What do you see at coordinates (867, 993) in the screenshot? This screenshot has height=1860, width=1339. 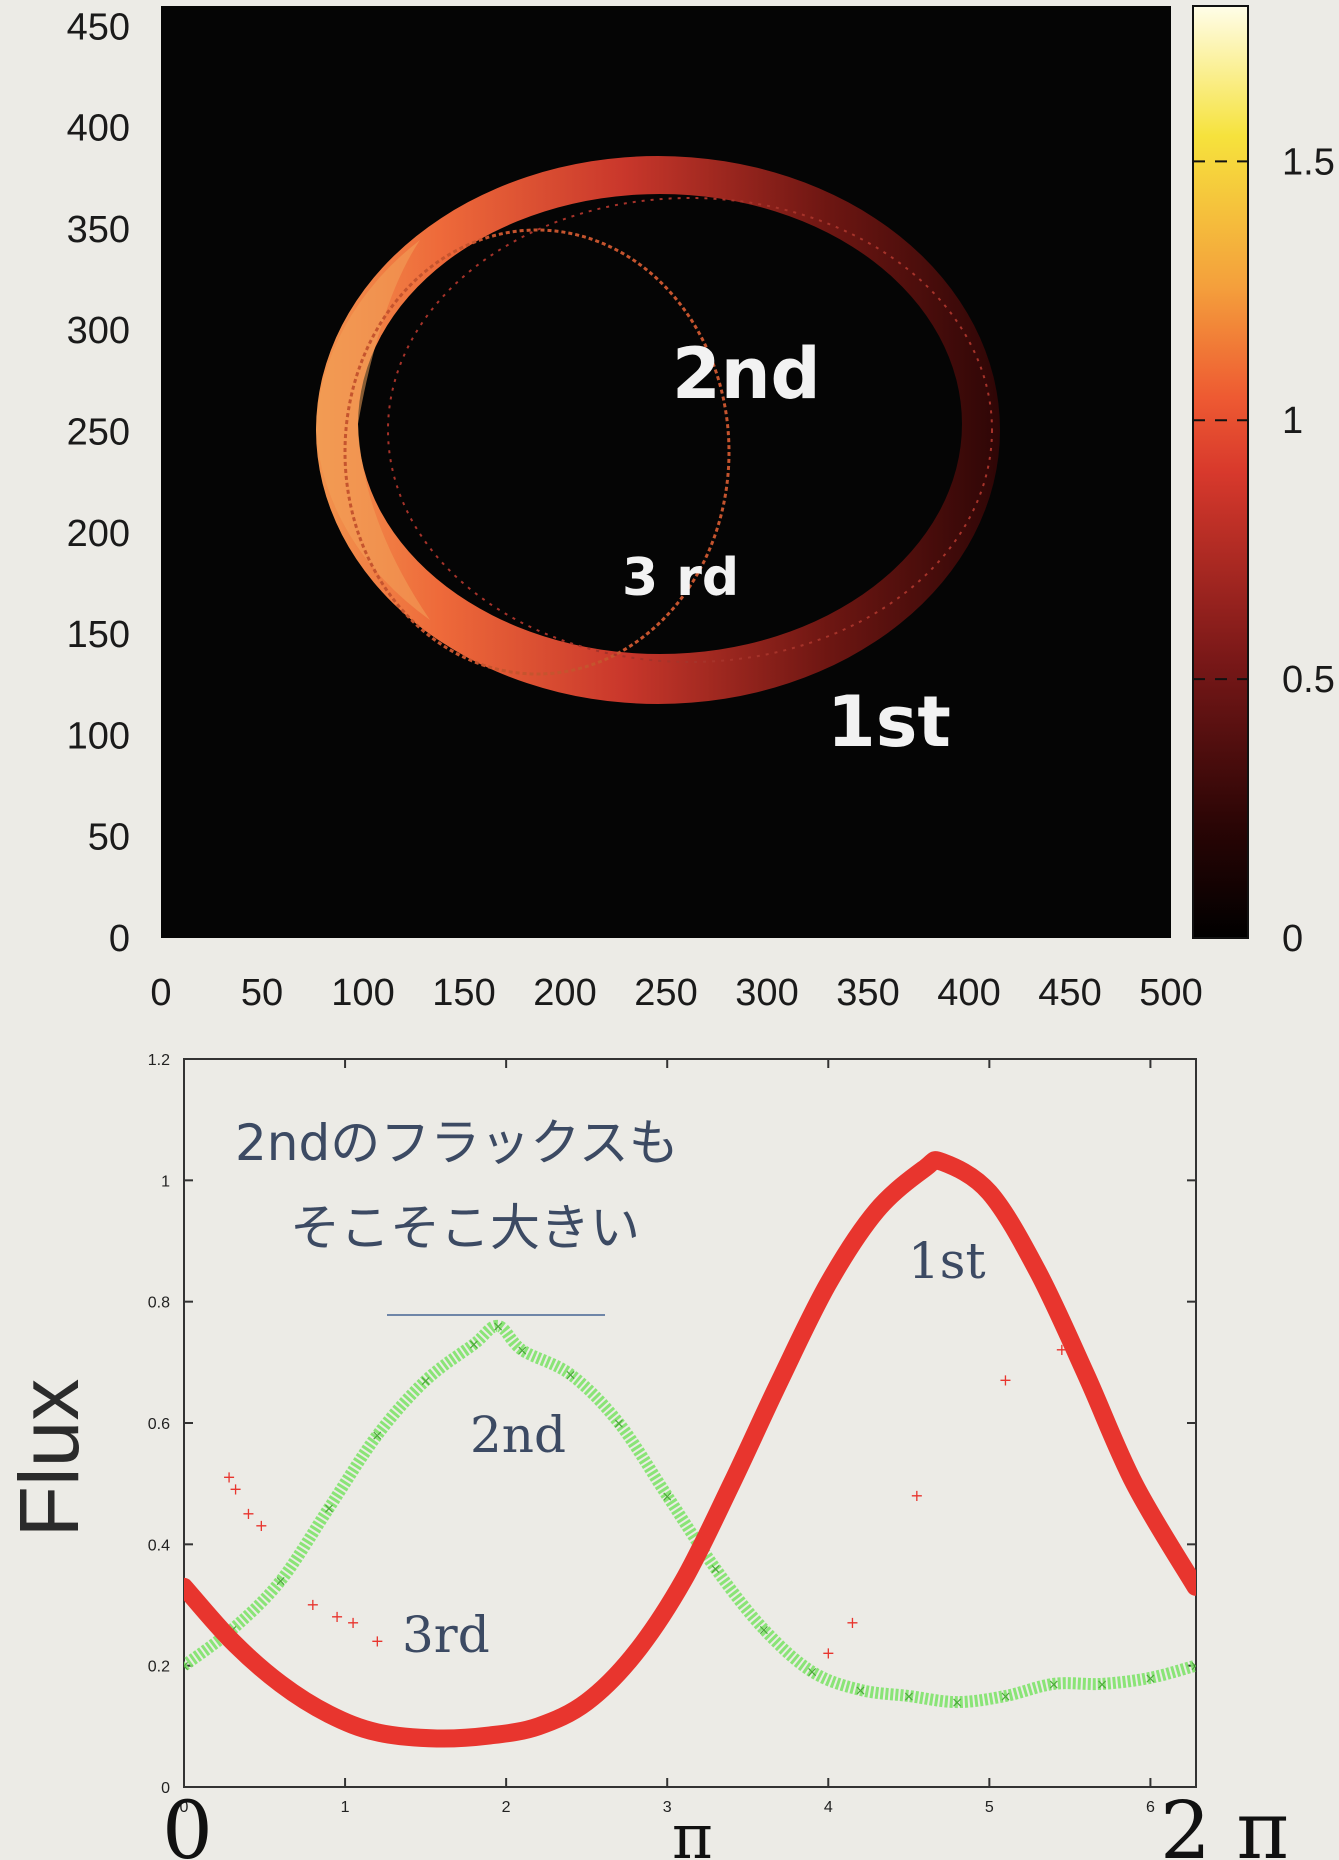 I see `heatmap-x-tick-label: 350` at bounding box center [867, 993].